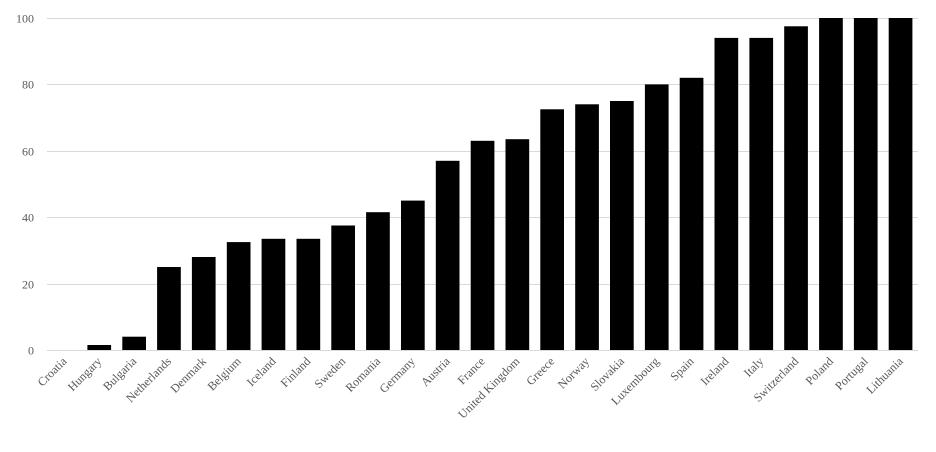 The width and height of the screenshot is (936, 452). What do you see at coordinates (900, 184) in the screenshot?
I see `bar-lithuania` at bounding box center [900, 184].